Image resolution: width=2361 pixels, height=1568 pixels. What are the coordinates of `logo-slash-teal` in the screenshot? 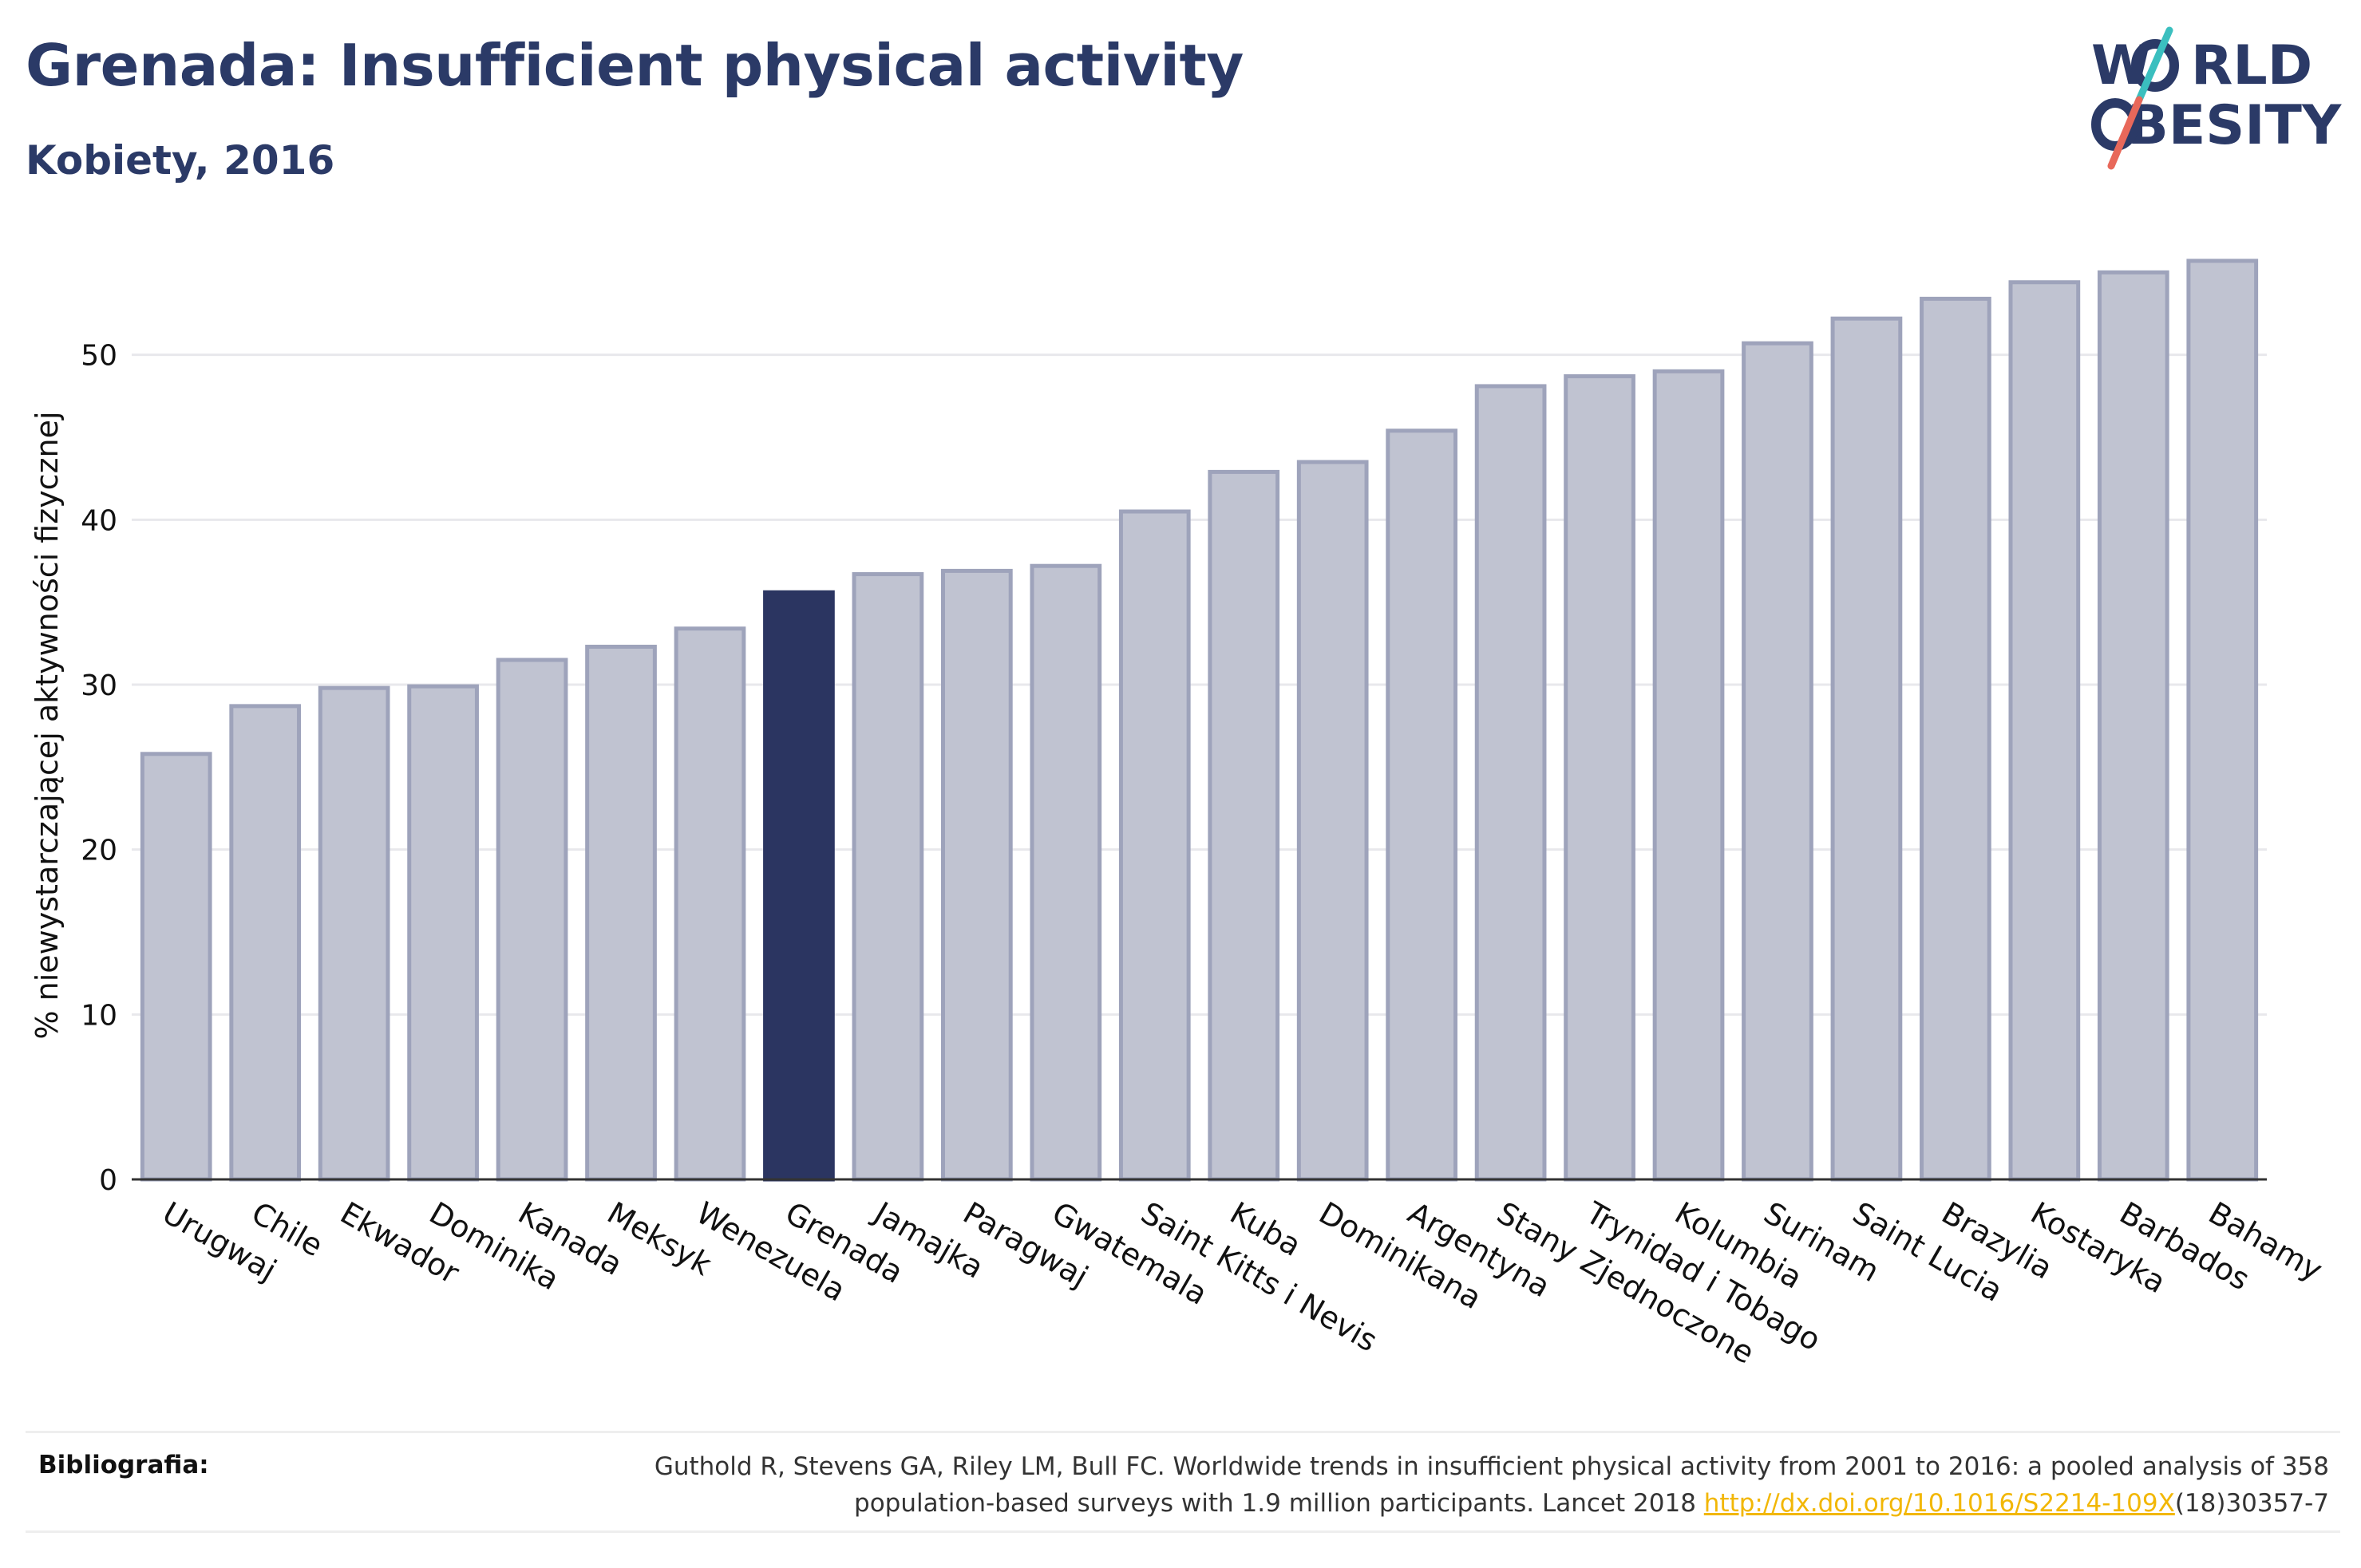 It's located at (2154, 65).